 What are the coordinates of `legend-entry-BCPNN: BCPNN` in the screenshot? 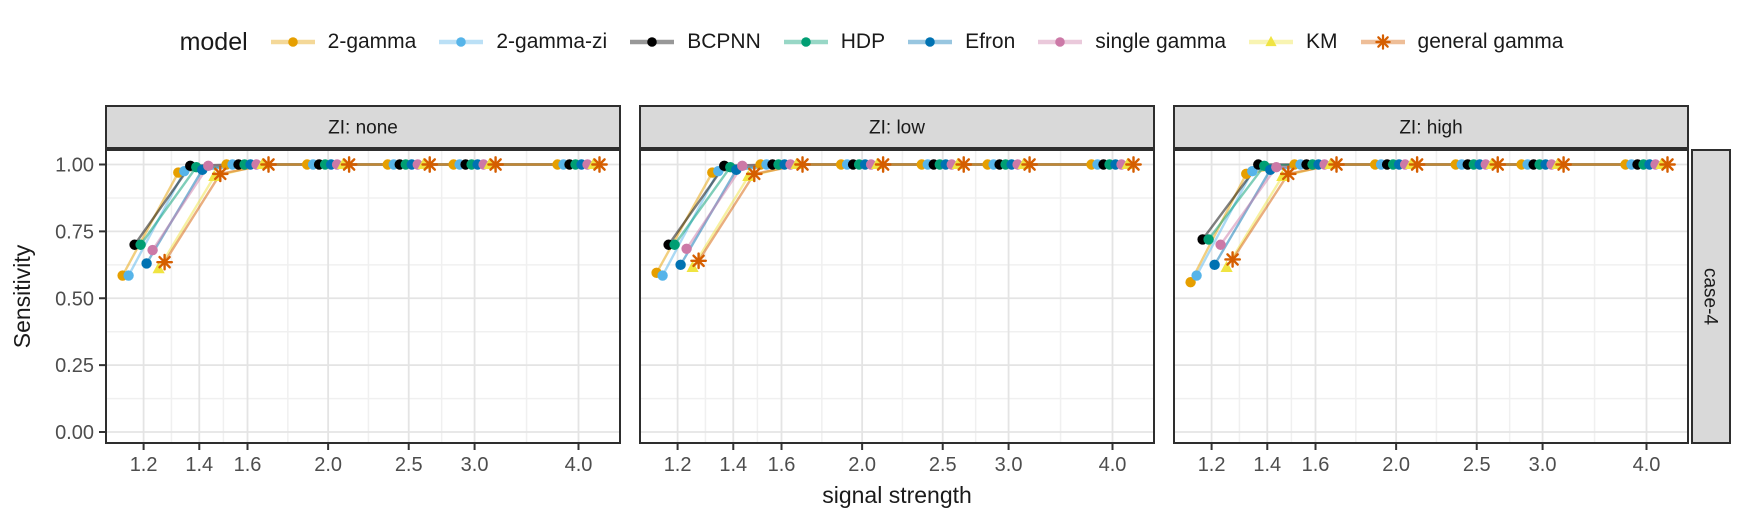 It's located at (695, 42).